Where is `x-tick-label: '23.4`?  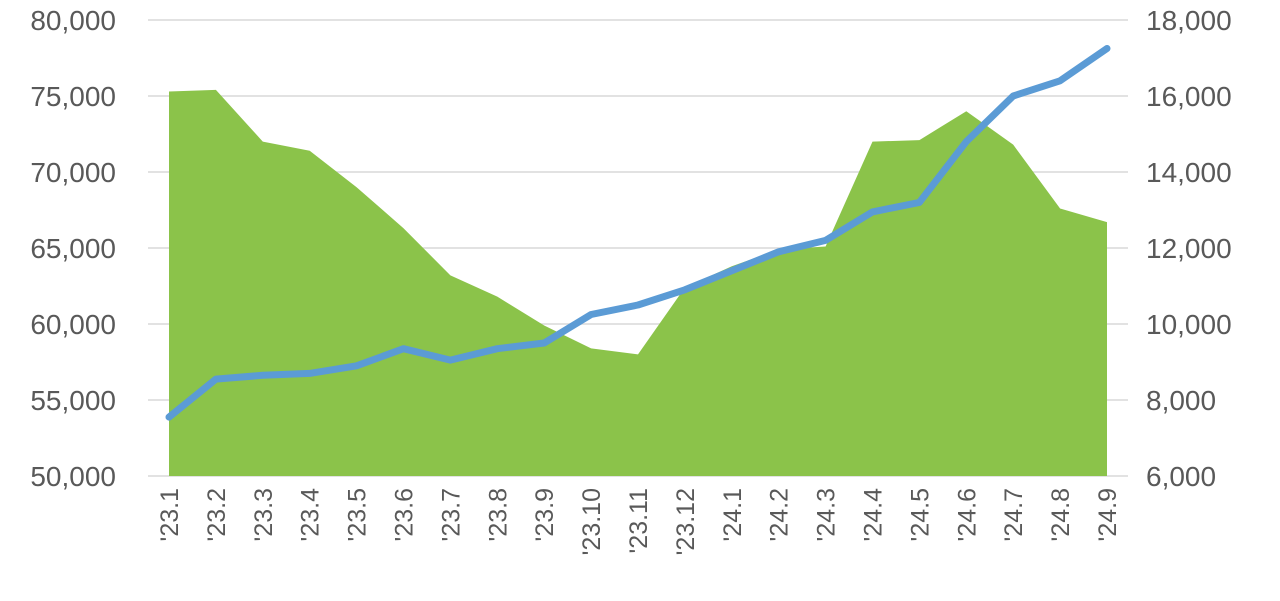 x-tick-label: '23.4 is located at coordinates (311, 515).